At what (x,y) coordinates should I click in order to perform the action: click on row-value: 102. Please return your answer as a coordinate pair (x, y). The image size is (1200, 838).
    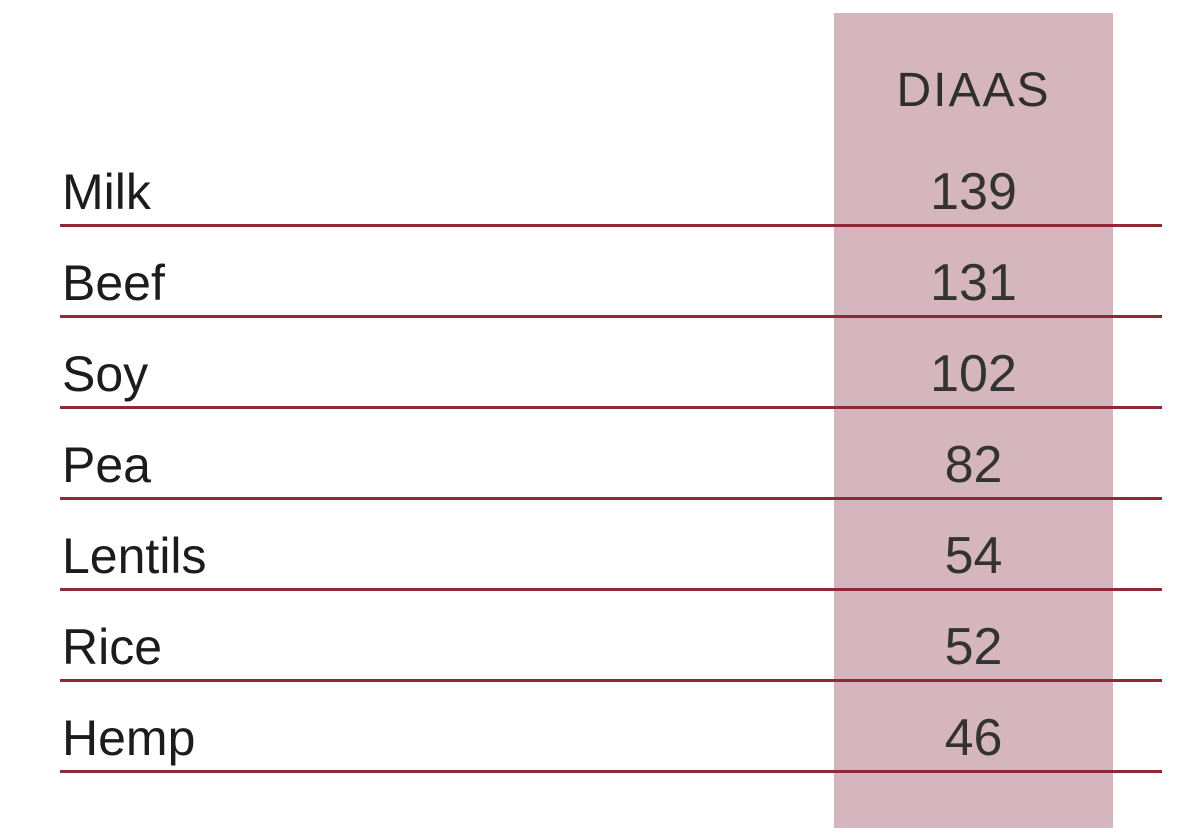
    Looking at the image, I should click on (973, 374).